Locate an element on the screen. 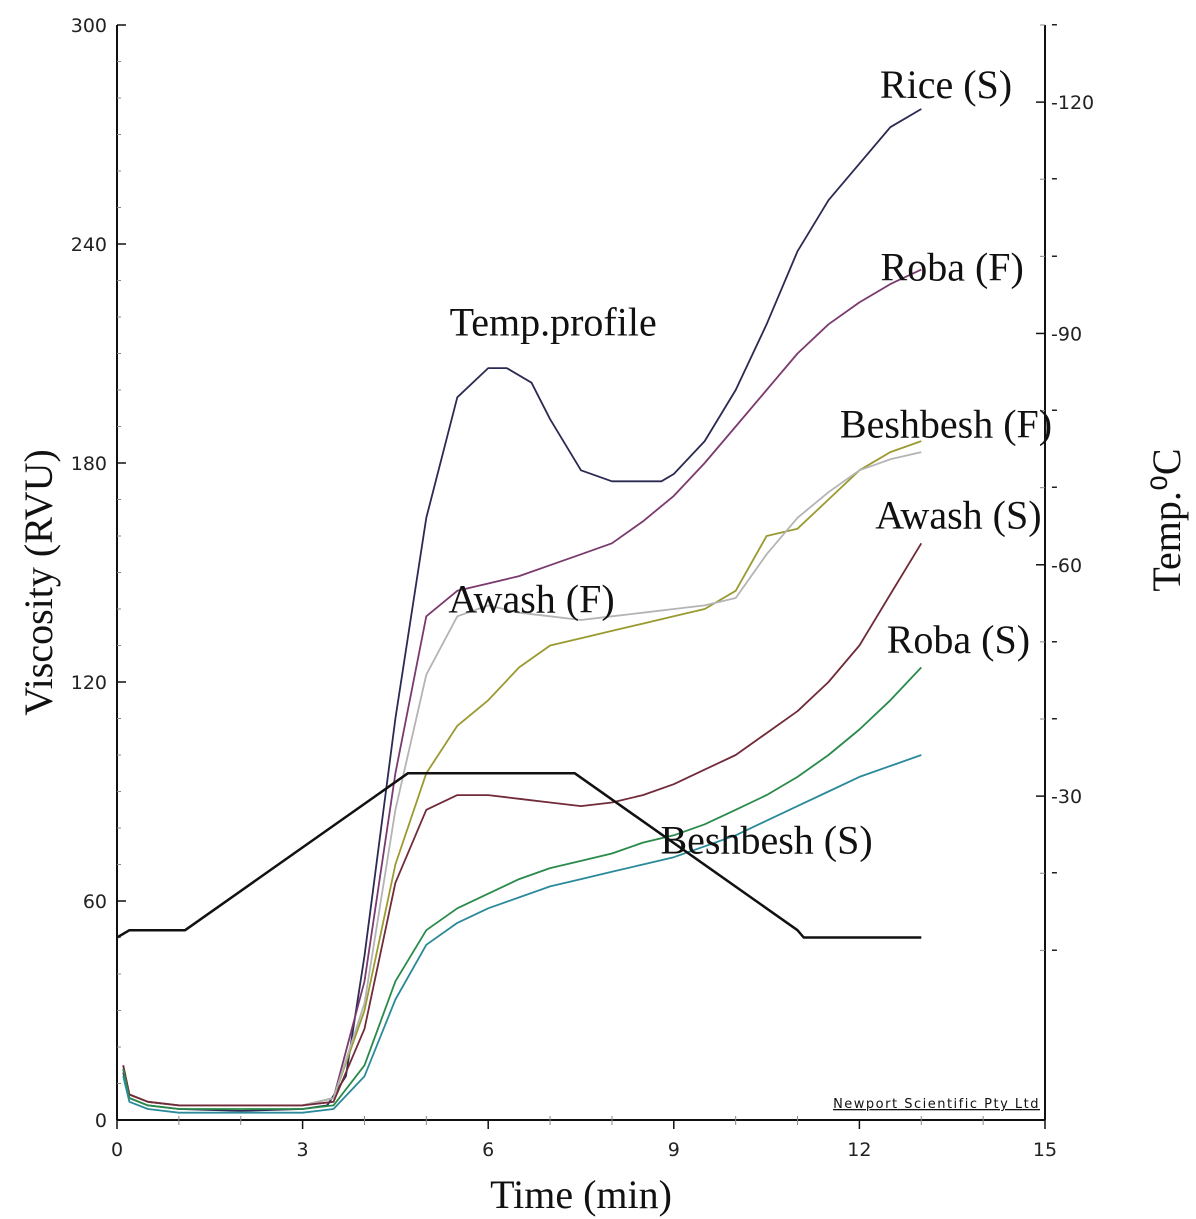 The image size is (1196, 1219). series-label-rice-s: Rice (S) is located at coordinates (946, 84).